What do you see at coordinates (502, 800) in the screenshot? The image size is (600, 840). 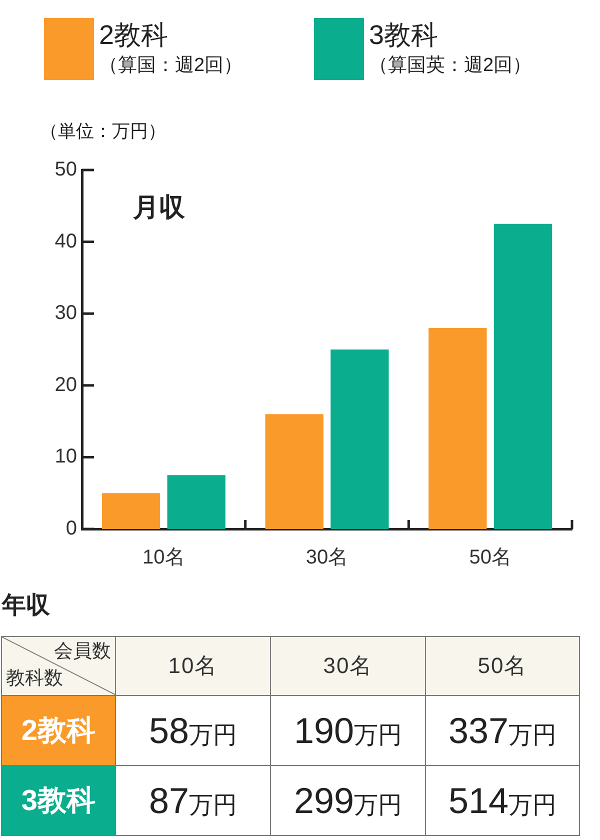 I see `data-label: 514万円` at bounding box center [502, 800].